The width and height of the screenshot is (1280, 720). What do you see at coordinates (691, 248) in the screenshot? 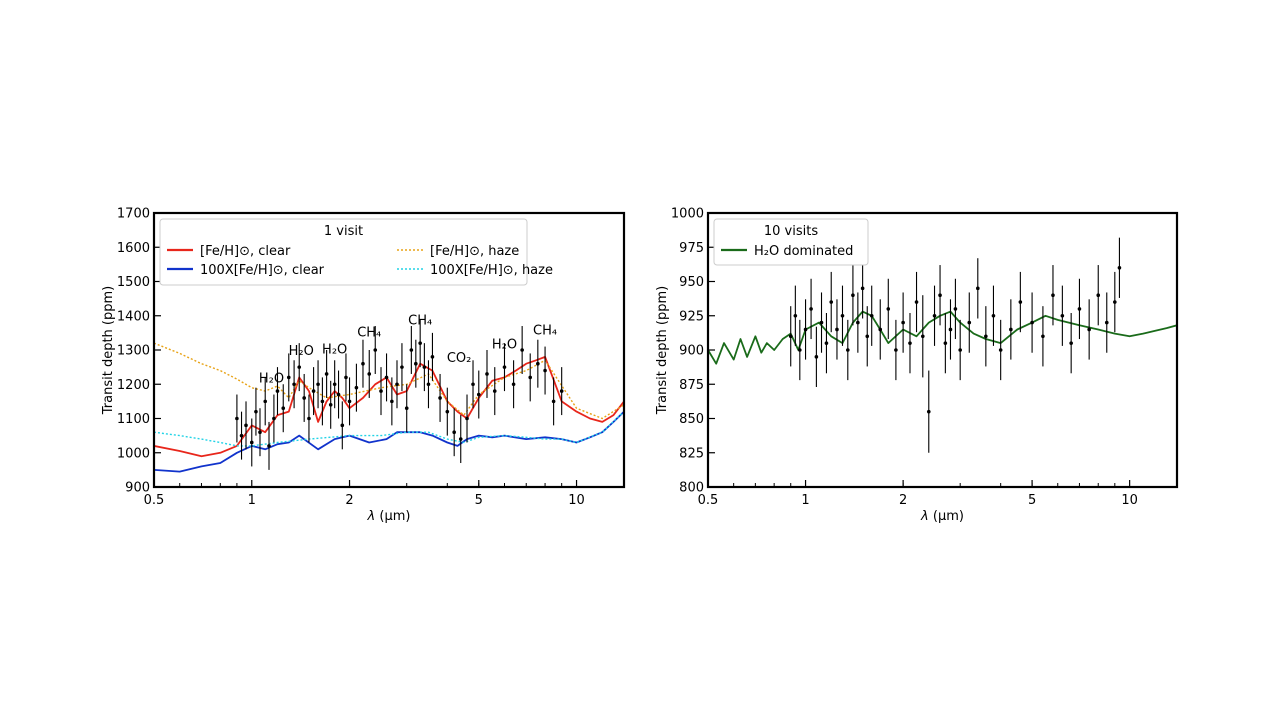
I see `y-tick-label: 975` at bounding box center [691, 248].